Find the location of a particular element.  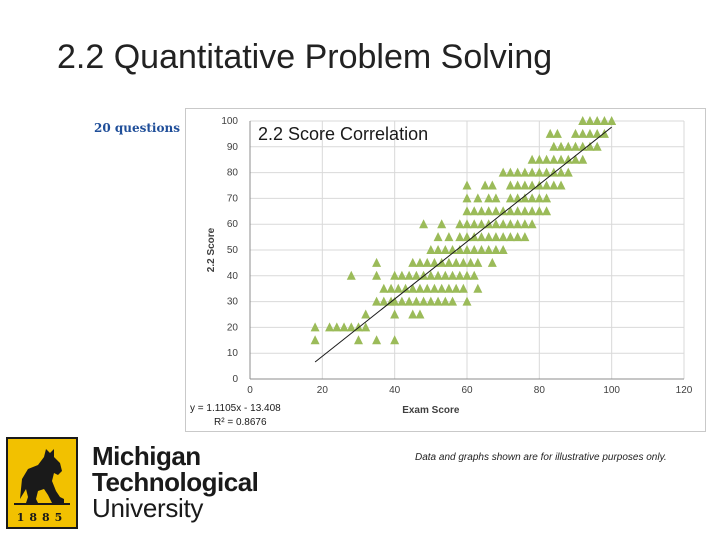

y-tick-label: 80 is located at coordinates (233, 173).